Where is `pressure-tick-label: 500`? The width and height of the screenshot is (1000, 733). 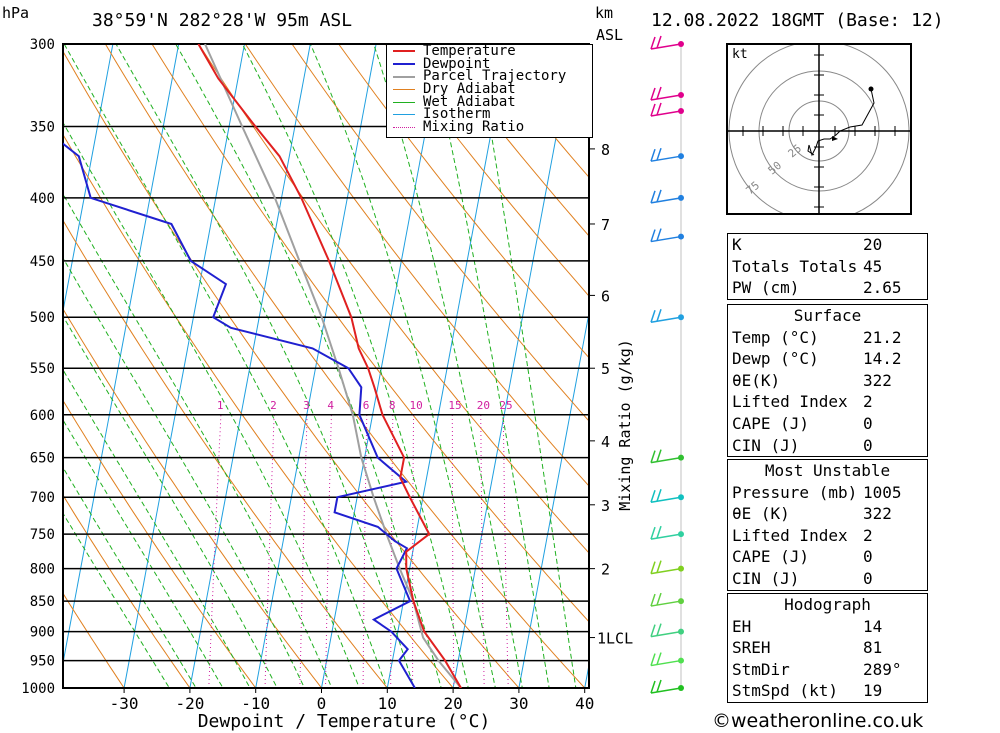 pressure-tick-label: 500 is located at coordinates (42, 318).